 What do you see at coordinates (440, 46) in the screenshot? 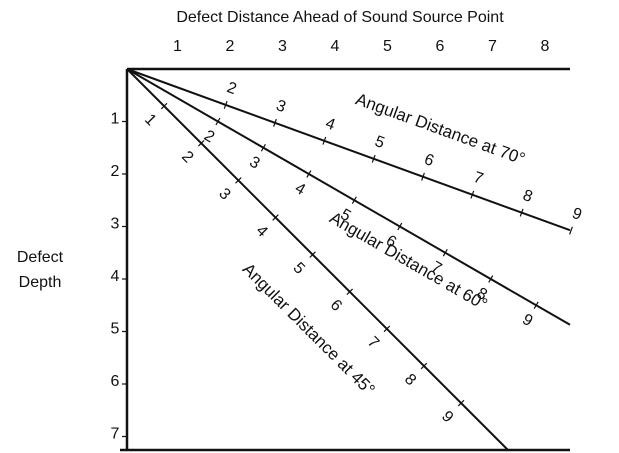
I see `top-tick-label: 6` at bounding box center [440, 46].